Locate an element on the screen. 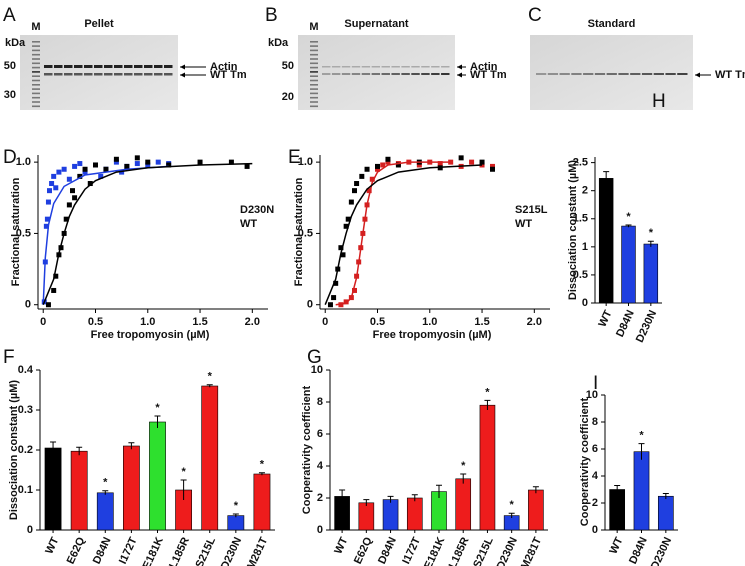 The image size is (745, 566). x-tick-label: 0 is located at coordinates (325, 322).